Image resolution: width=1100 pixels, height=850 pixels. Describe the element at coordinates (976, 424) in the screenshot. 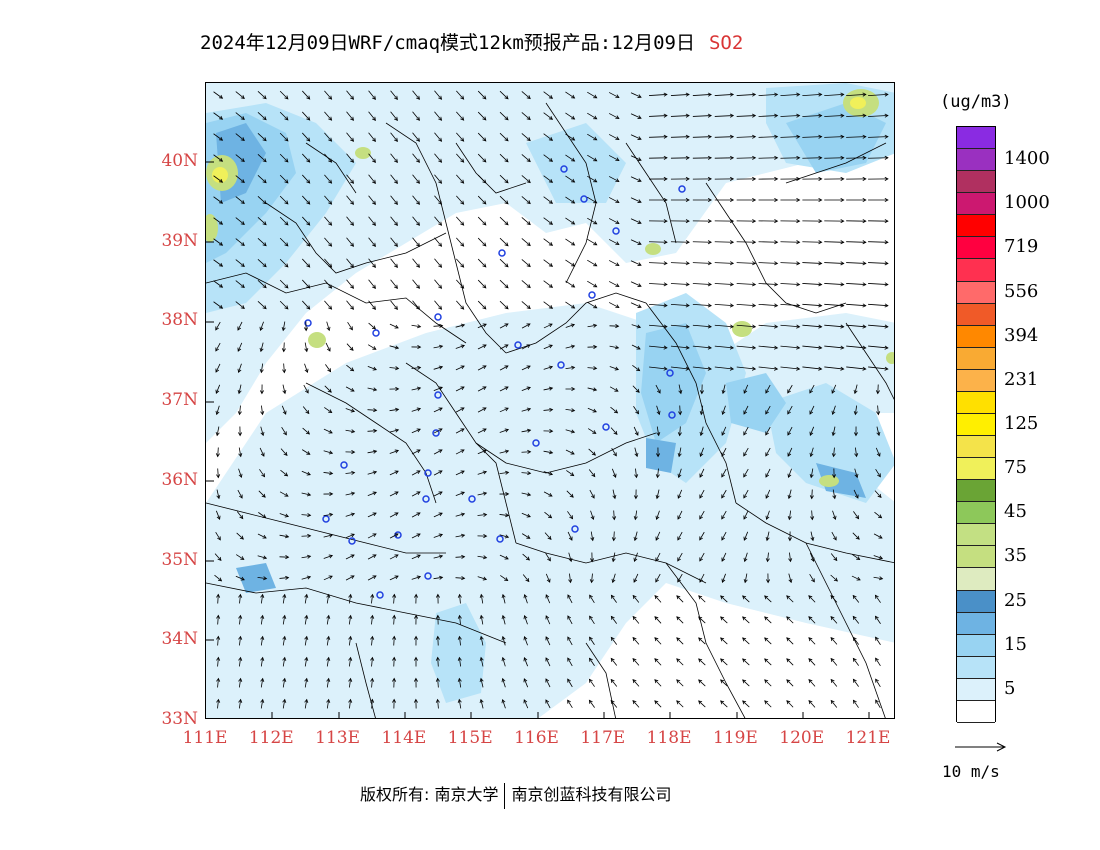

I see `color-legend` at that location.